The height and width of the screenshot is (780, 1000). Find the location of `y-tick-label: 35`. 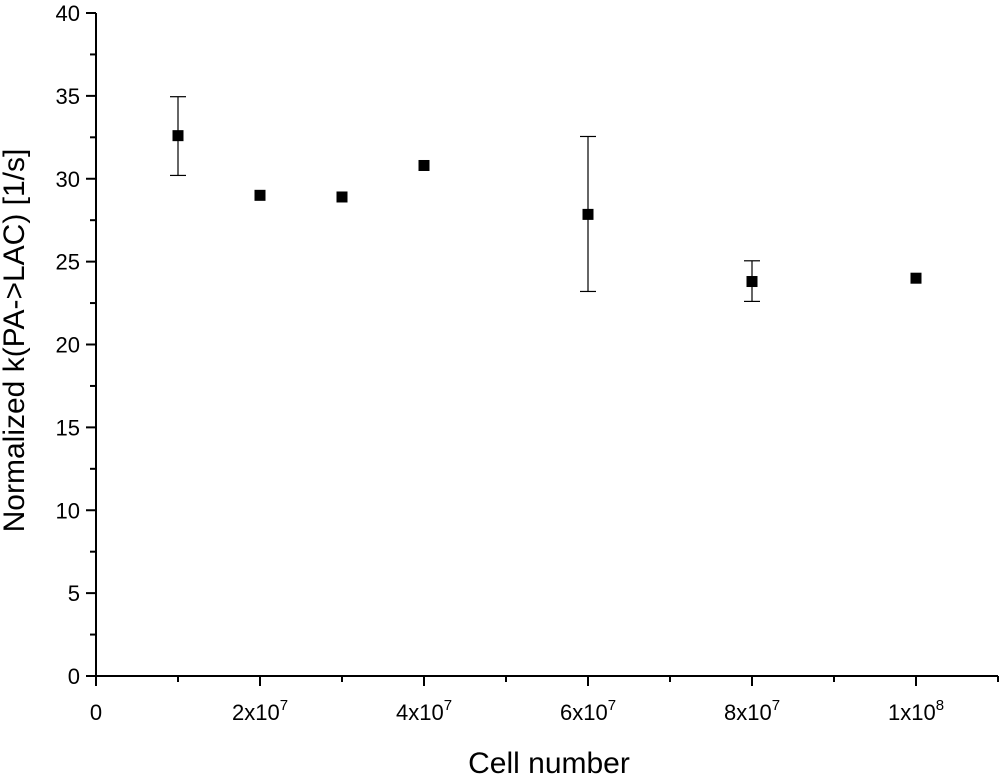

y-tick-label: 35 is located at coordinates (68, 96).